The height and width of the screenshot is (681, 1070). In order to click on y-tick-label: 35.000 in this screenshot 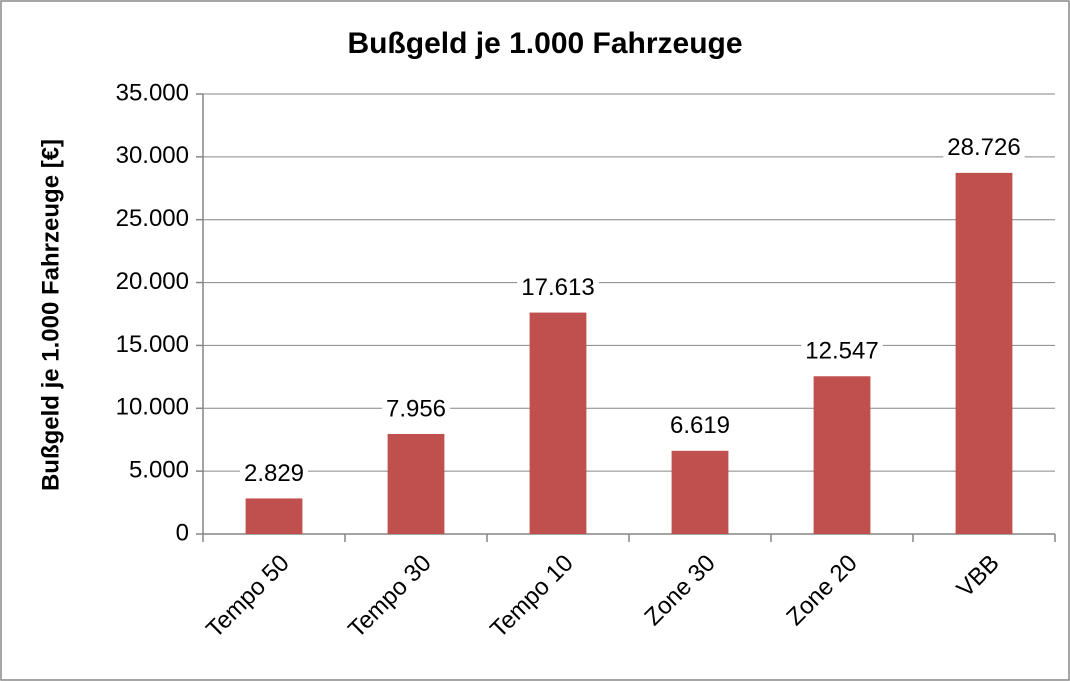, I will do `click(152, 92)`.